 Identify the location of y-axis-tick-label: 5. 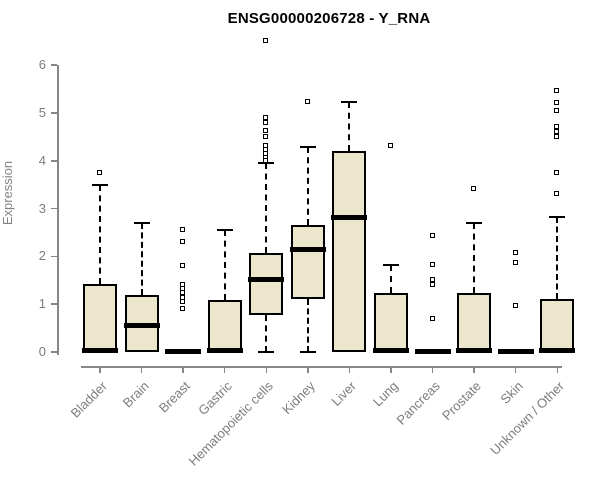
(42, 112).